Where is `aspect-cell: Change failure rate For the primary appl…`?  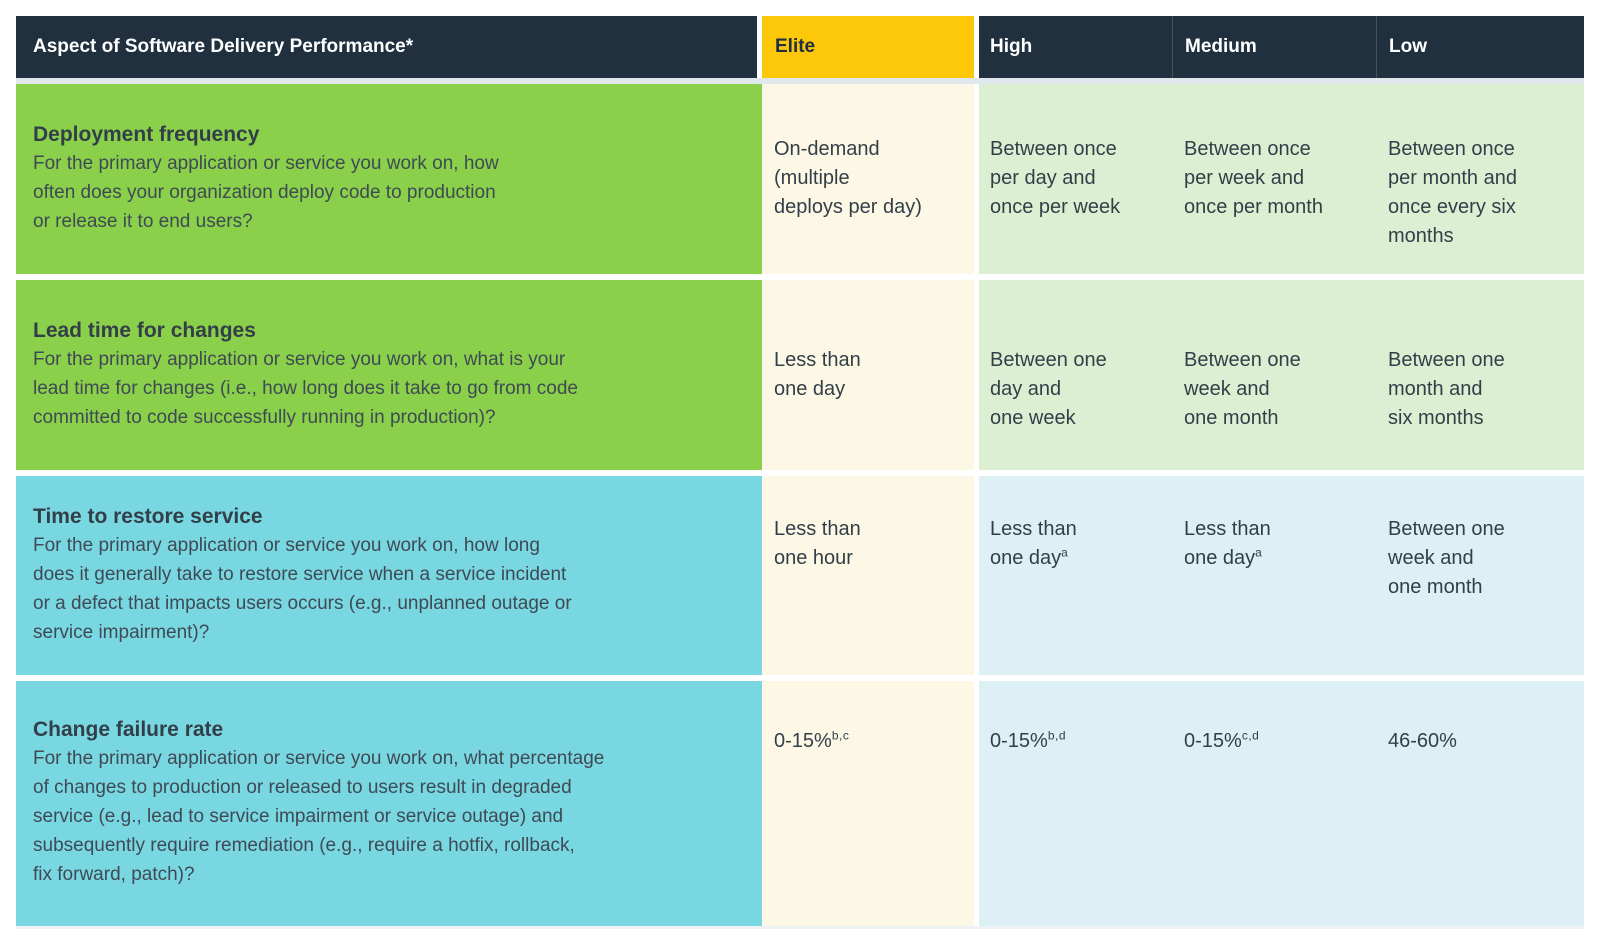
aspect-cell: Change failure rate For the primary appl… is located at coordinates (389, 803).